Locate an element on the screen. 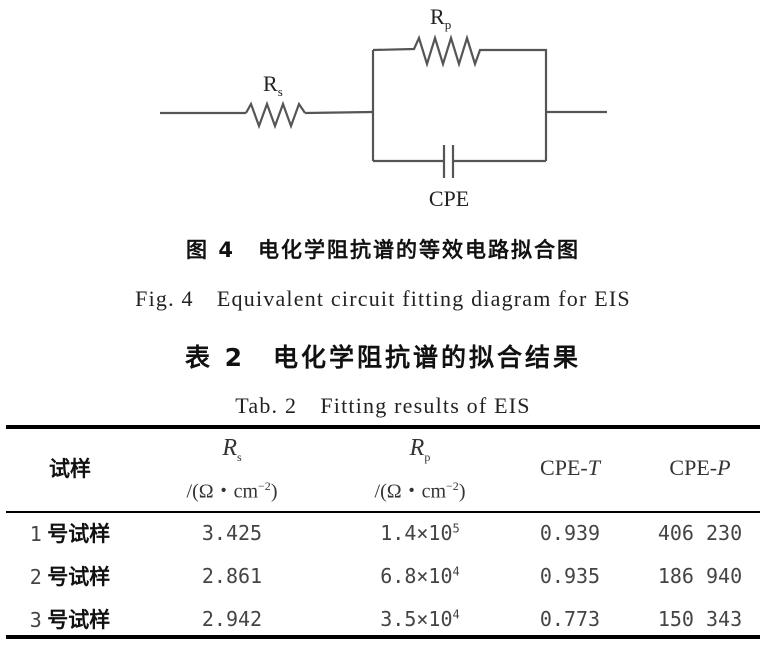 This screenshot has width=766, height=645. rs-value: 3.425 is located at coordinates (232, 533).